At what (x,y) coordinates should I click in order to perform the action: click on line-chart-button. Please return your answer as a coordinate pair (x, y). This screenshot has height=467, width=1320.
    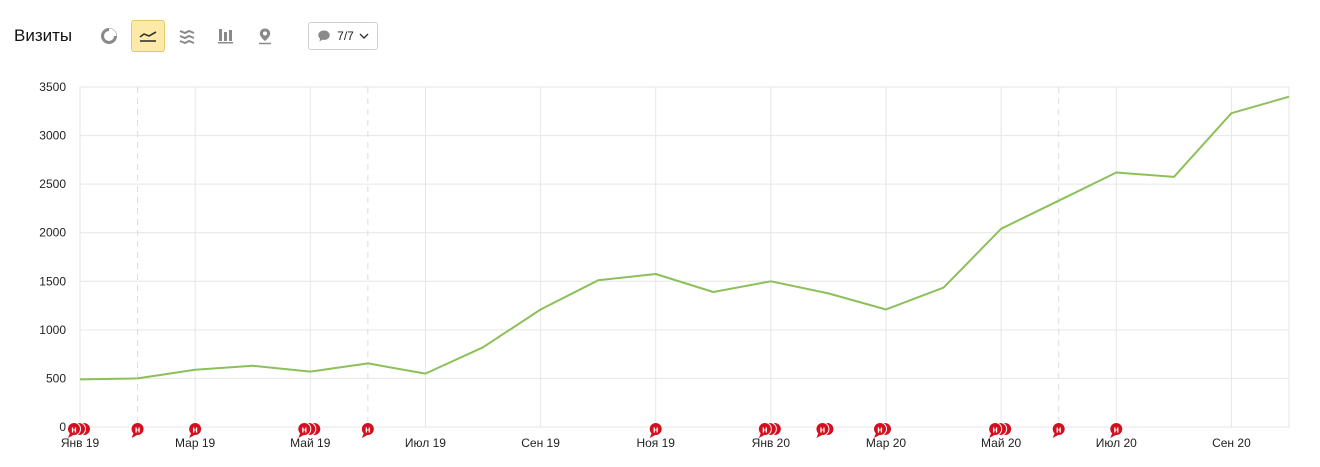
    Looking at the image, I should click on (148, 36).